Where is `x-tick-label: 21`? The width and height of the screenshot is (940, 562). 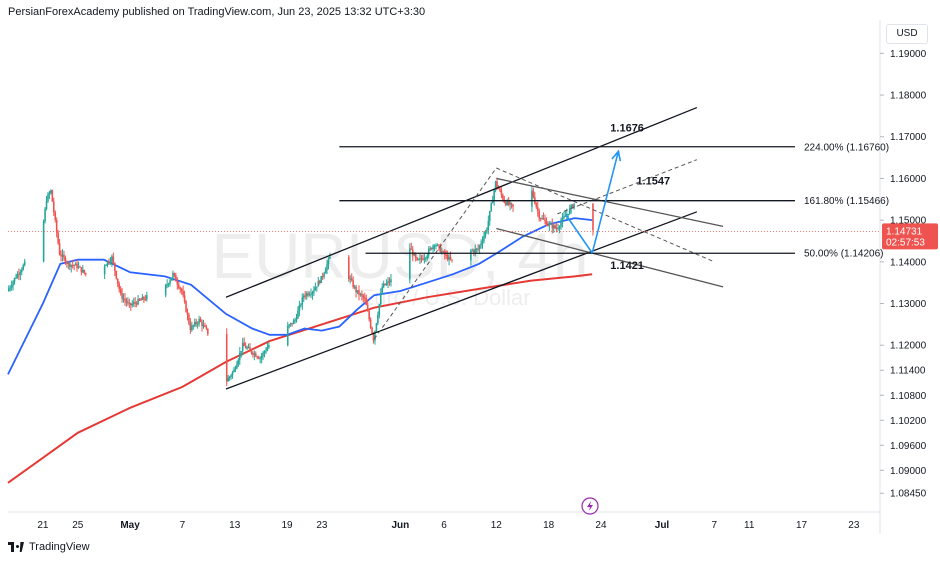
x-tick-label: 21 is located at coordinates (43, 525).